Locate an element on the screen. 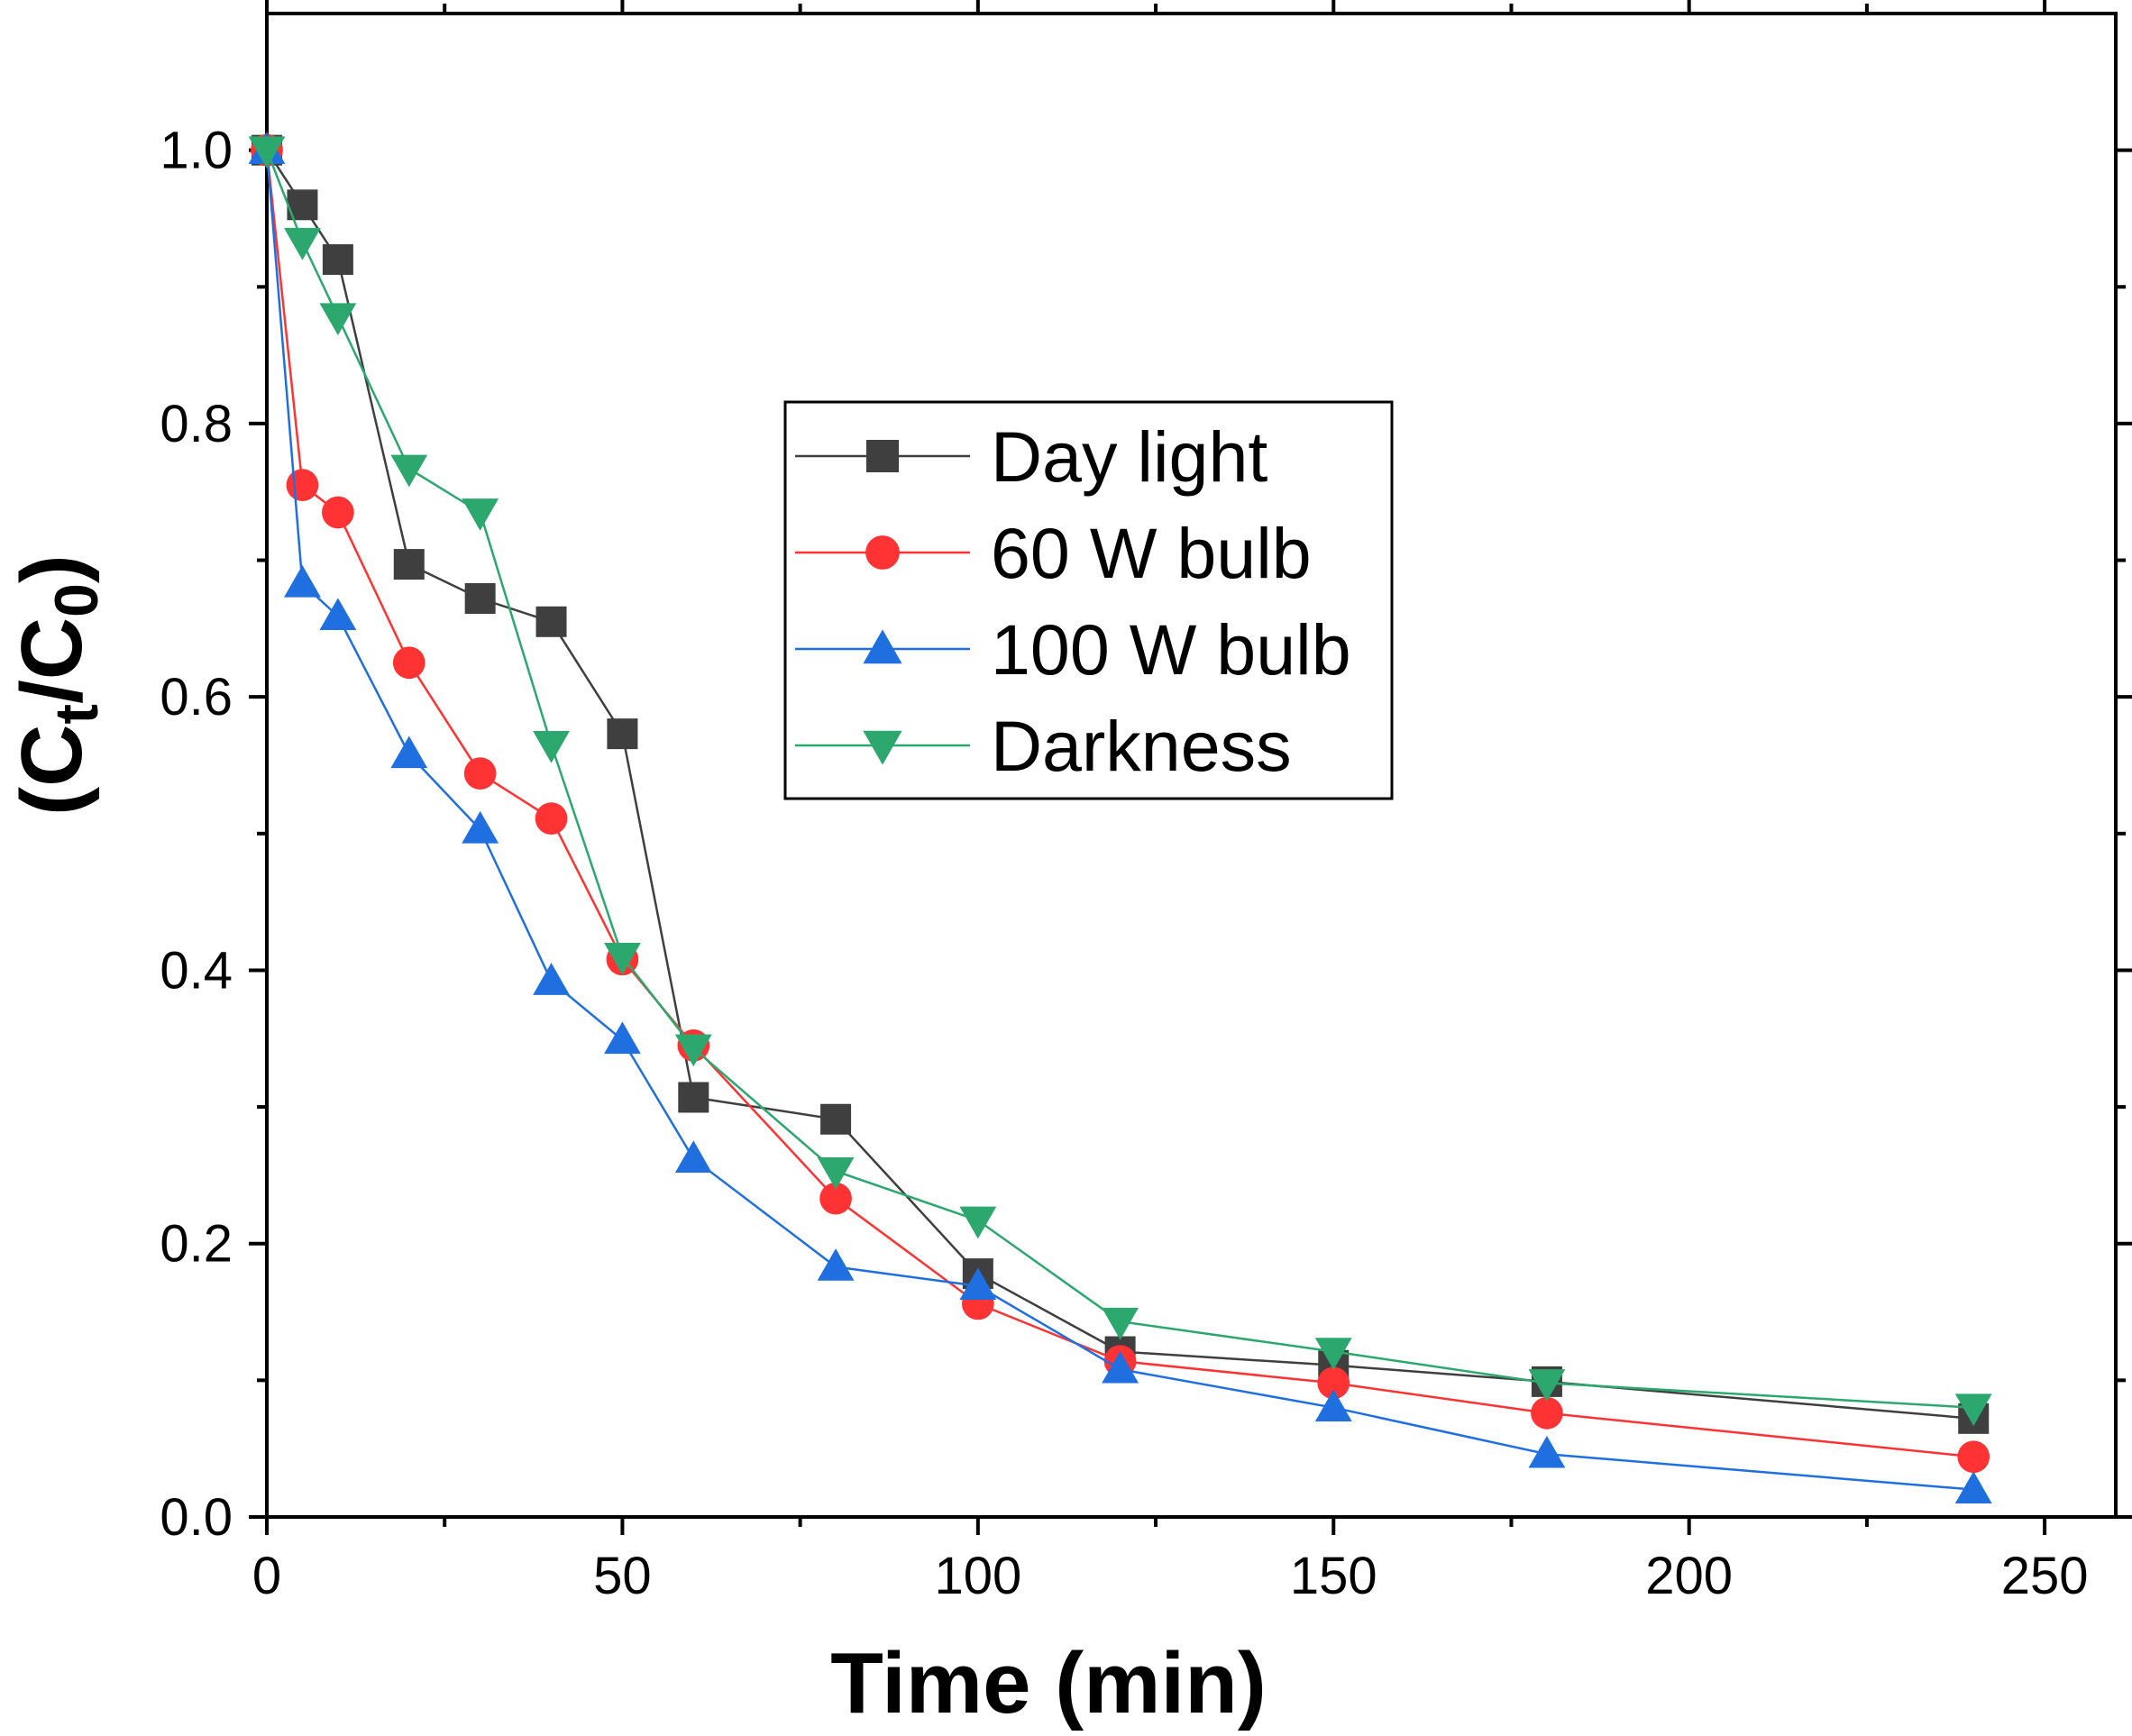  legend-item-100-w-bulb: 100 W bulb is located at coordinates (1073, 649).